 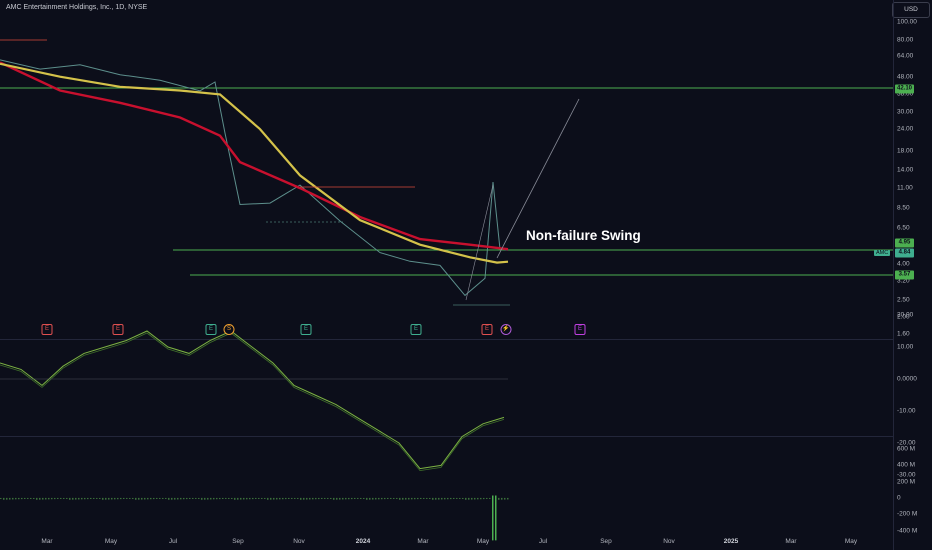 What do you see at coordinates (905, 129) in the screenshot?
I see `price-axis-tick: 24.00` at bounding box center [905, 129].